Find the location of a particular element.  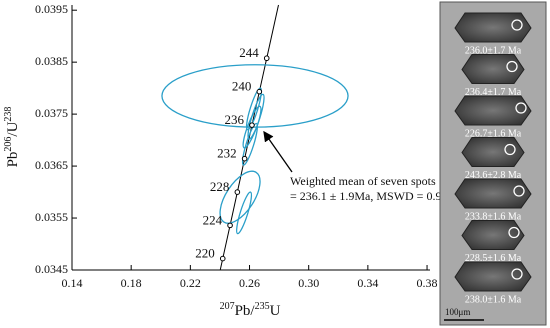

y-tick-label: 0.0395 is located at coordinates (51, 9).